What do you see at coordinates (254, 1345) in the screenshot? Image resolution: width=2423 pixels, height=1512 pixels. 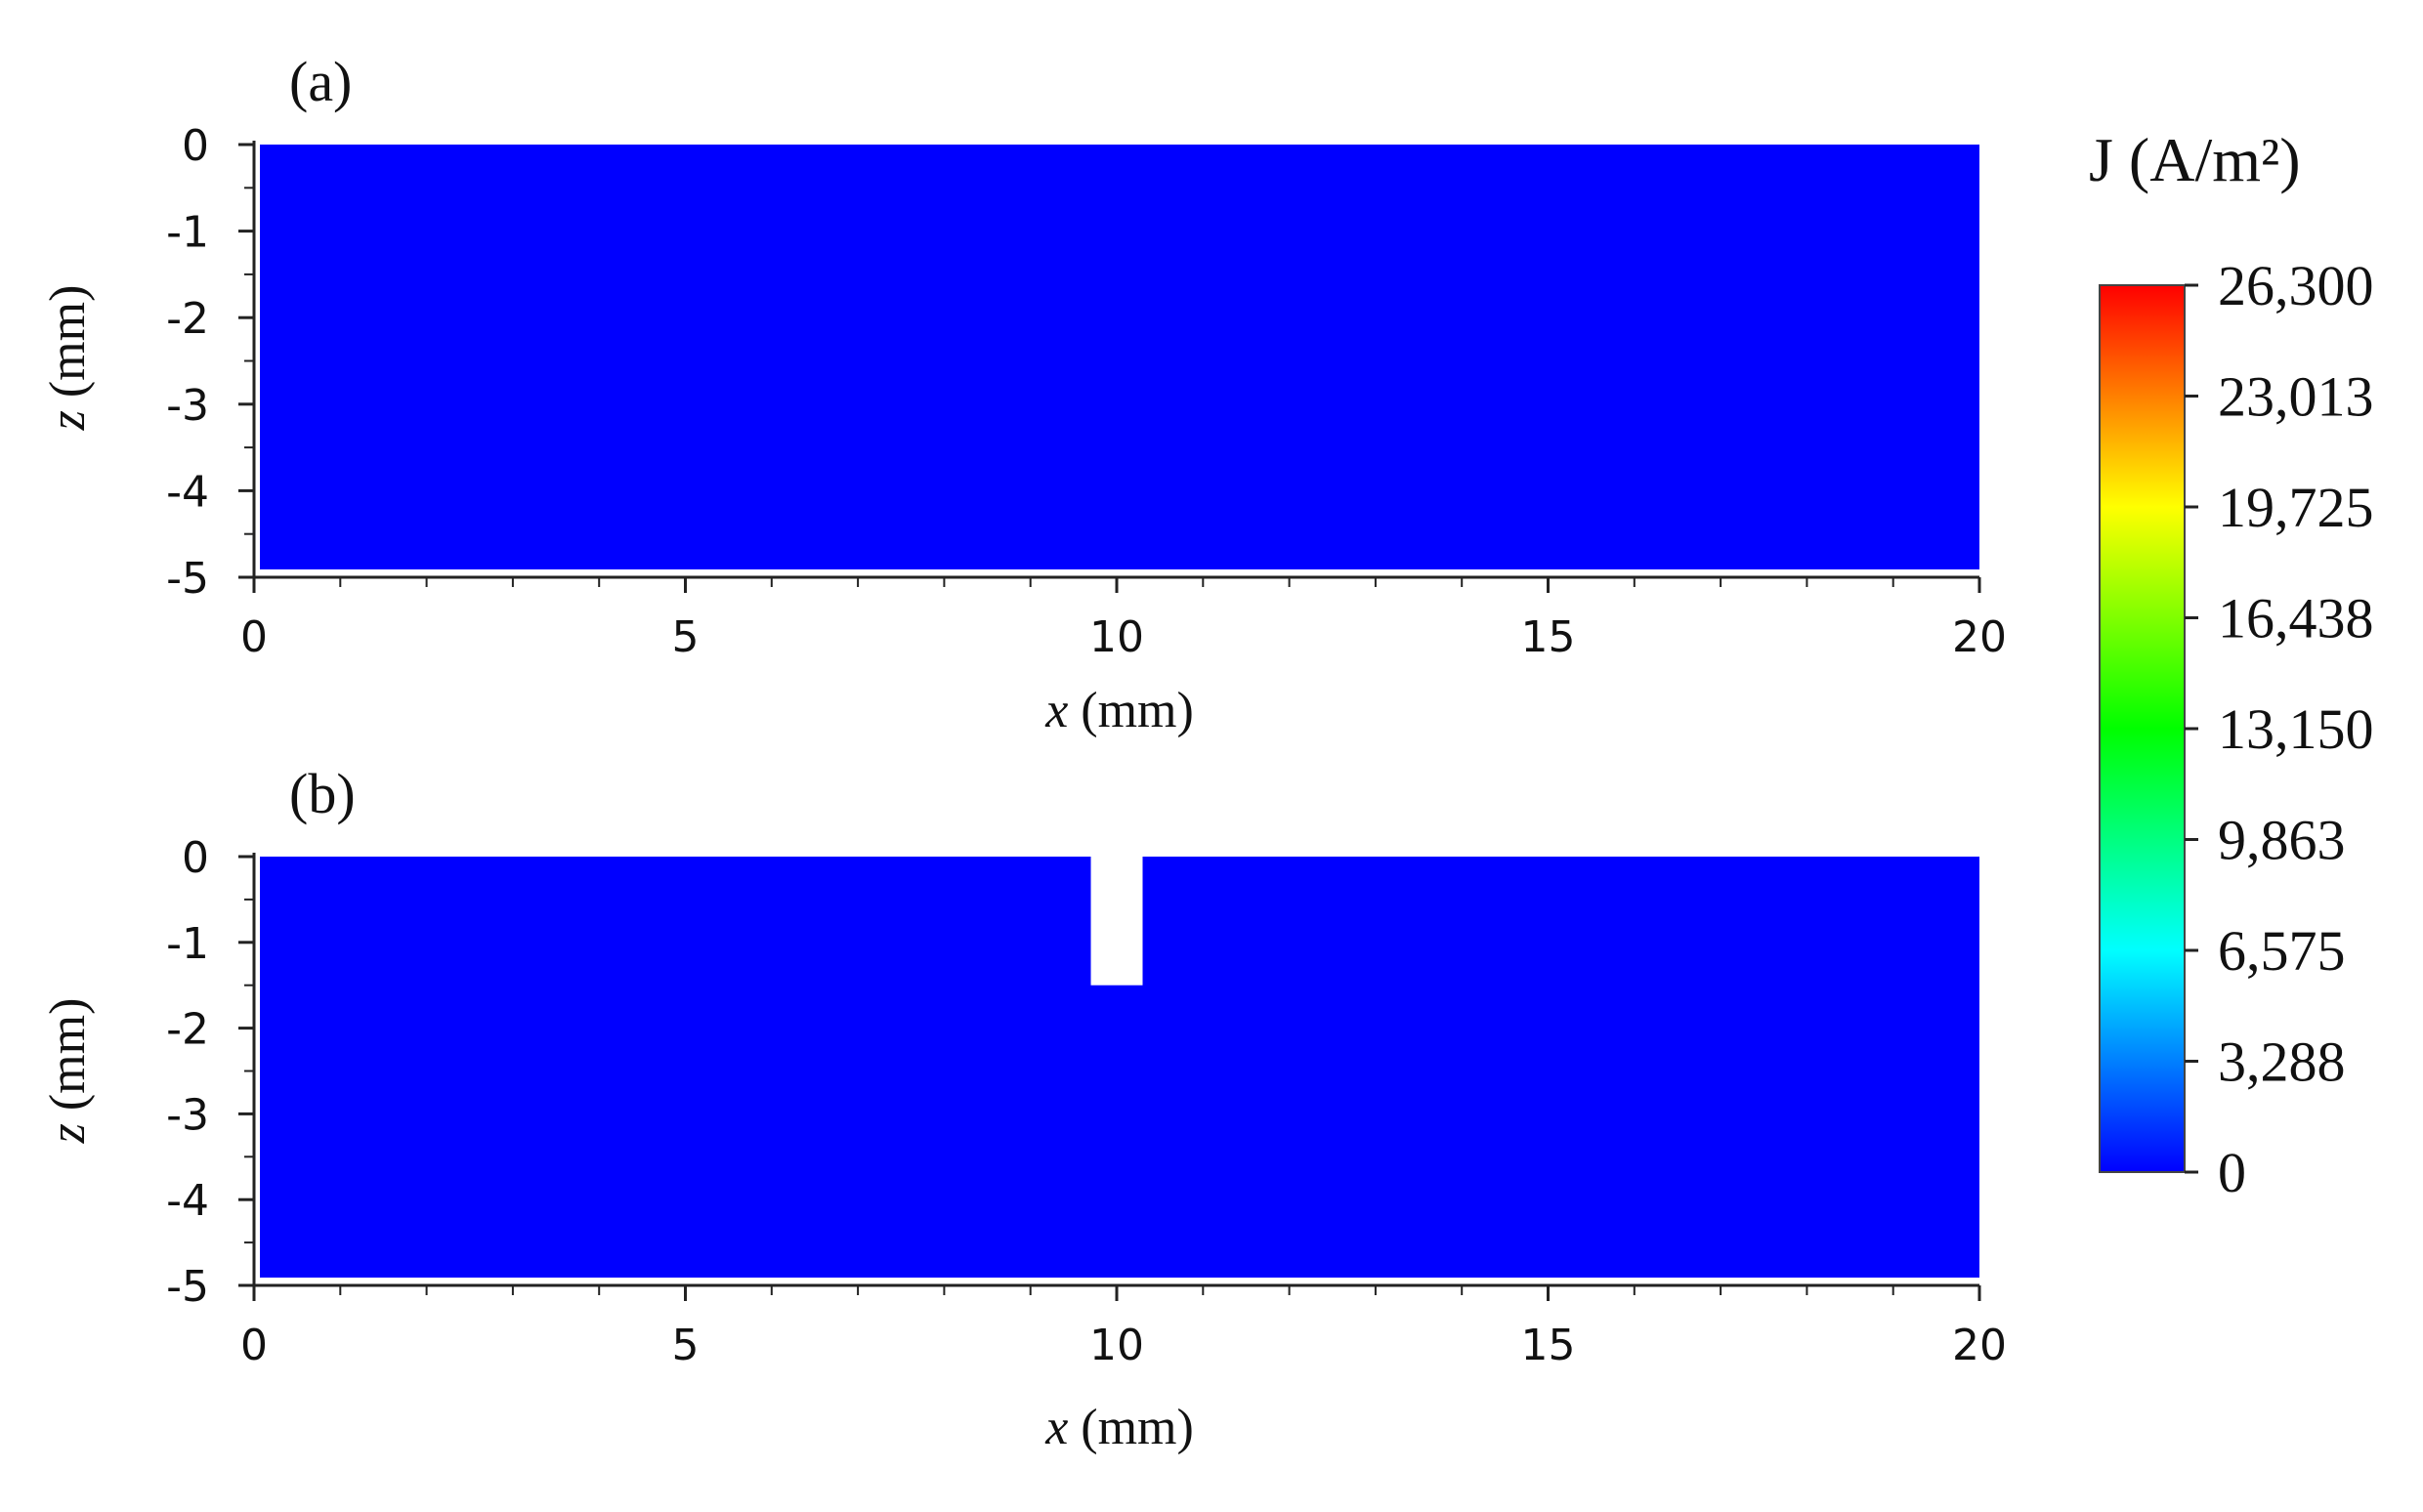 I see `panel-b-x-tick-label: 0` at bounding box center [254, 1345].